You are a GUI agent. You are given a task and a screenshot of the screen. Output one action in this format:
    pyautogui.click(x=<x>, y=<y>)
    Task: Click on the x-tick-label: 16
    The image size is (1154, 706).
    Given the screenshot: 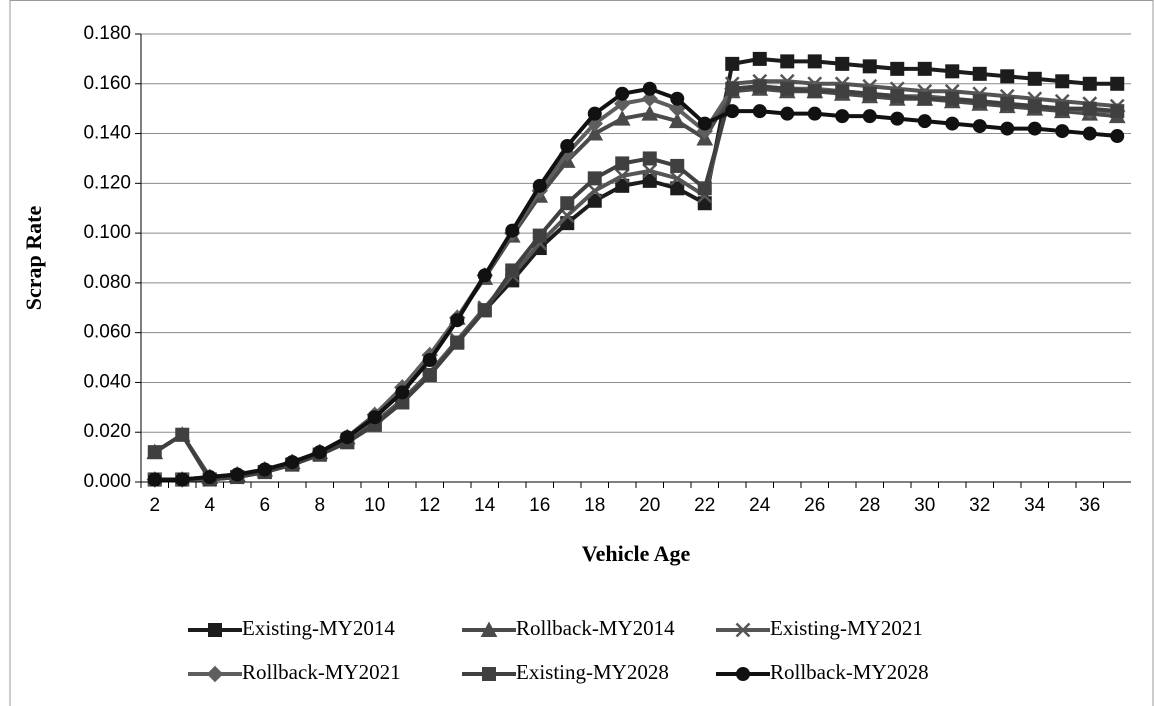 What is the action you would take?
    pyautogui.click(x=539, y=505)
    